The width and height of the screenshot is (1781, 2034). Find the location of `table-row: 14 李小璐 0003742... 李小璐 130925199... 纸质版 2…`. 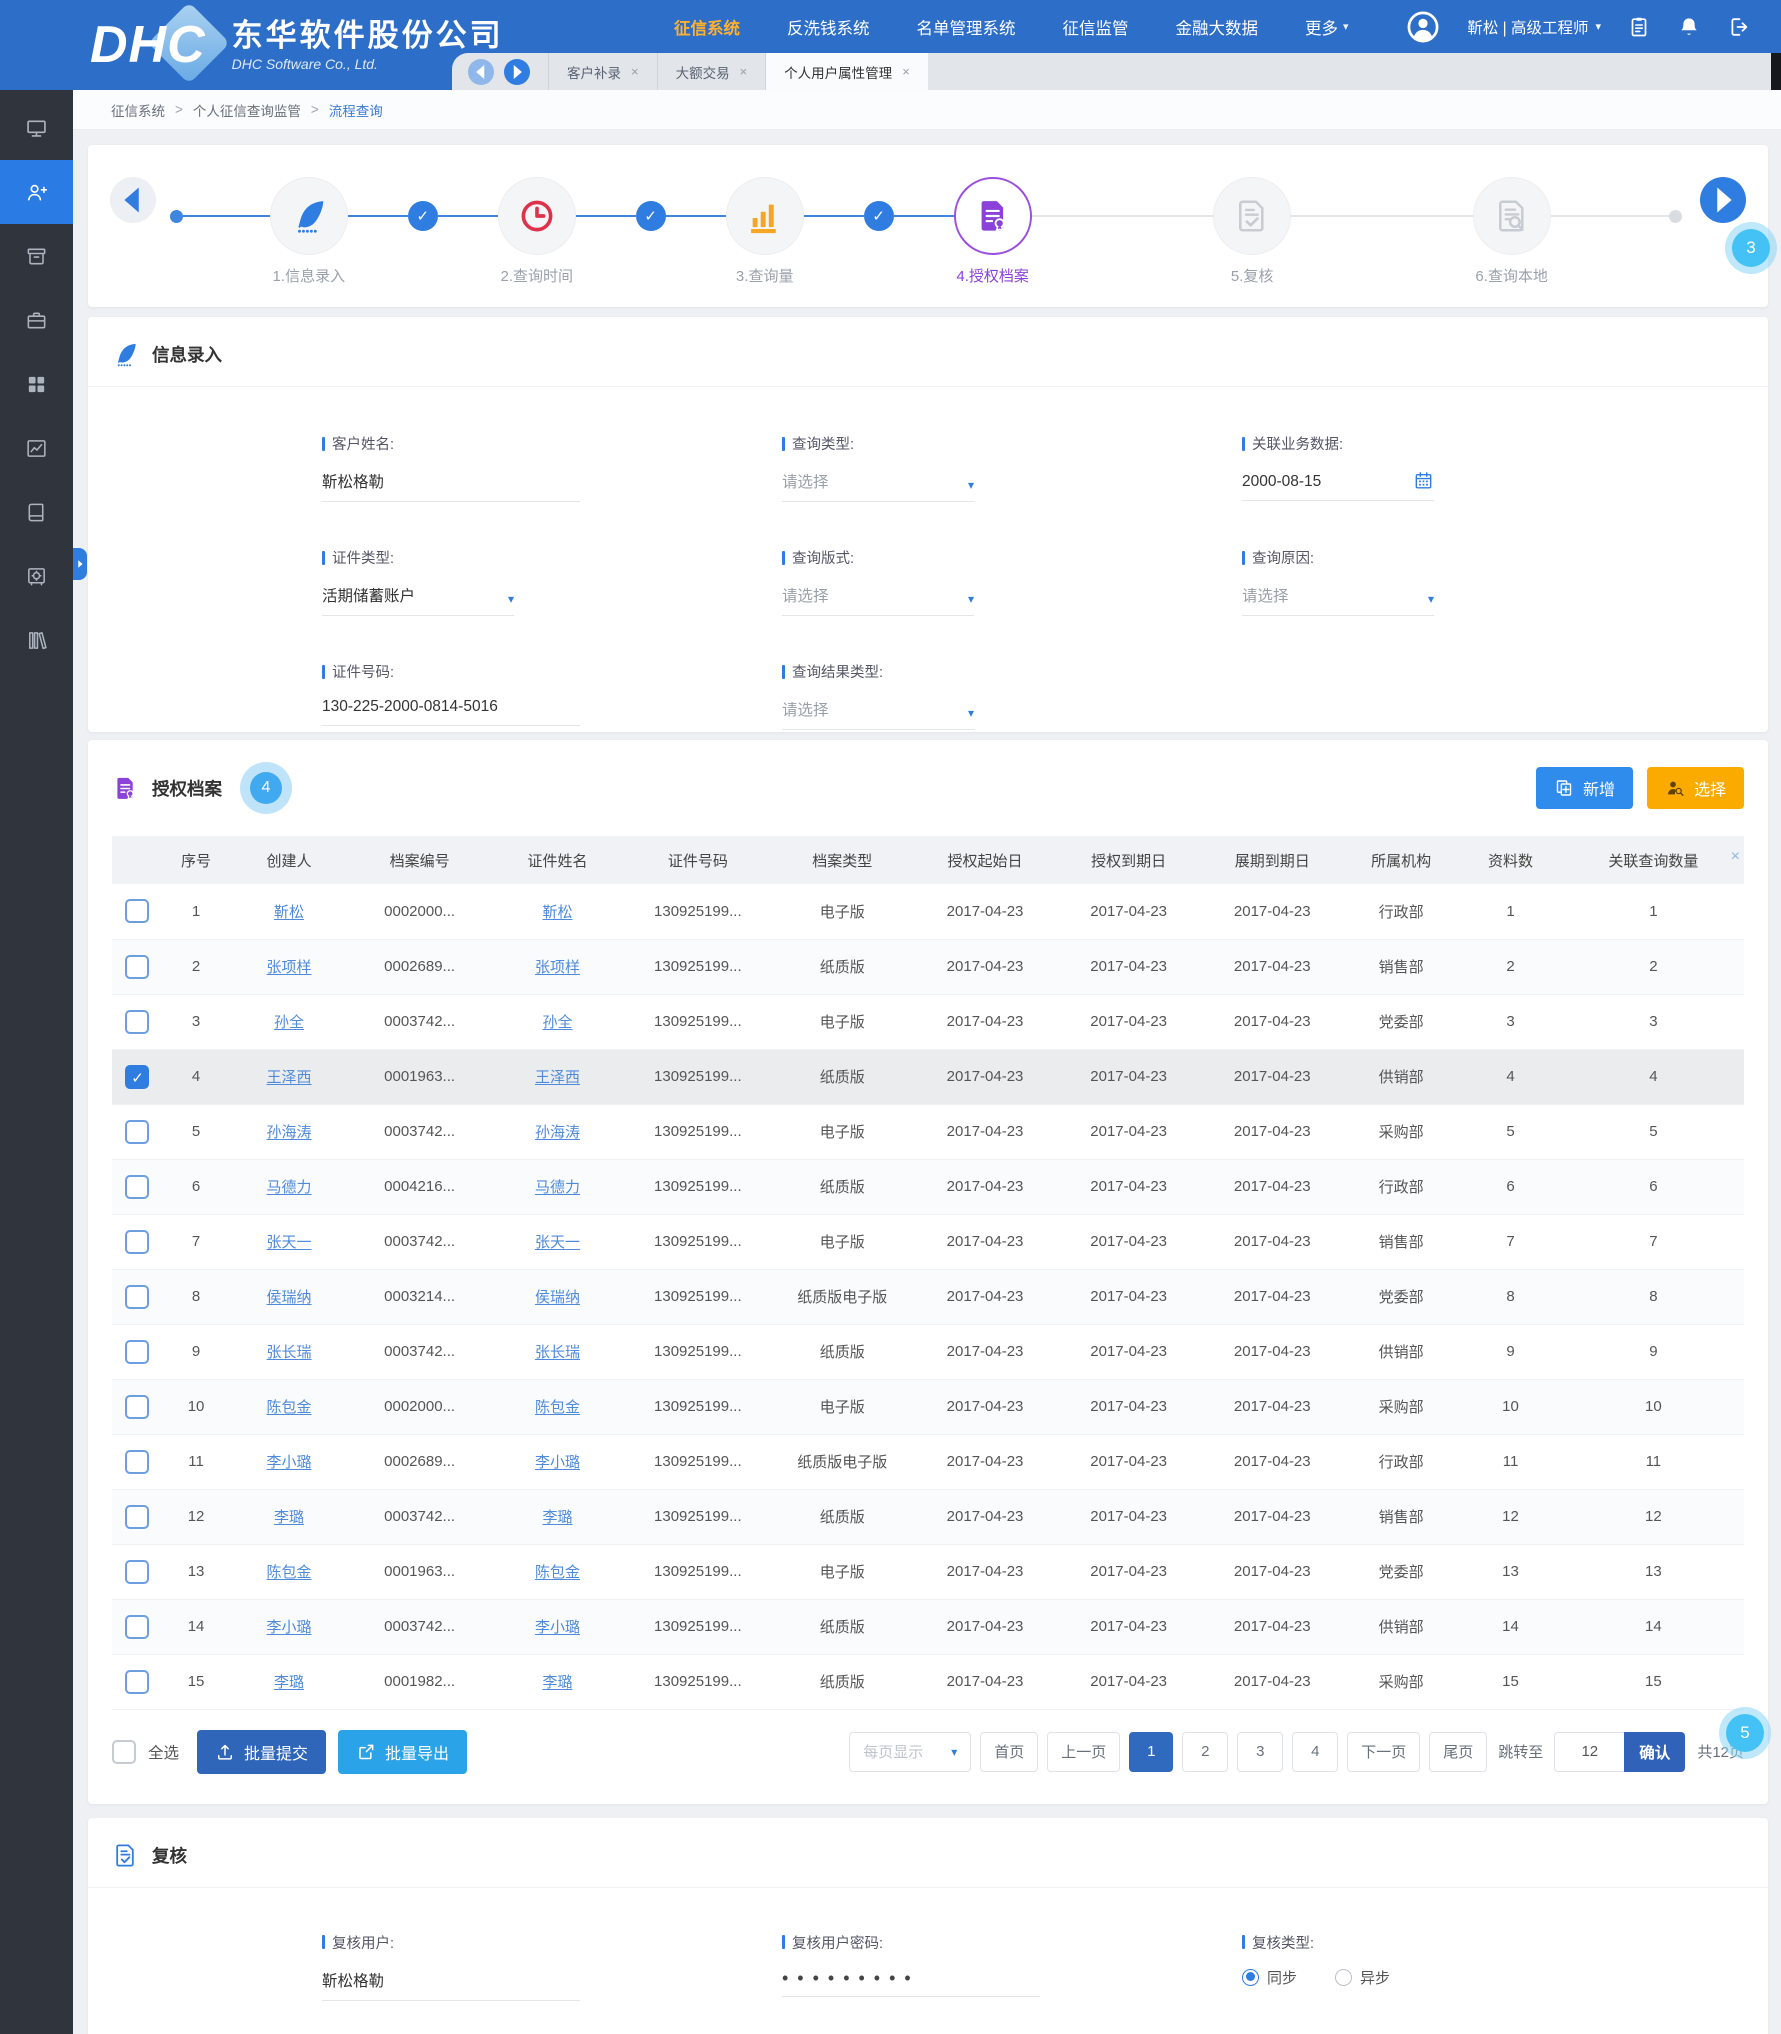

table-row: 14 李小璐 0003742... 李小璐 130925199... 纸质版 2… is located at coordinates (928, 1627).